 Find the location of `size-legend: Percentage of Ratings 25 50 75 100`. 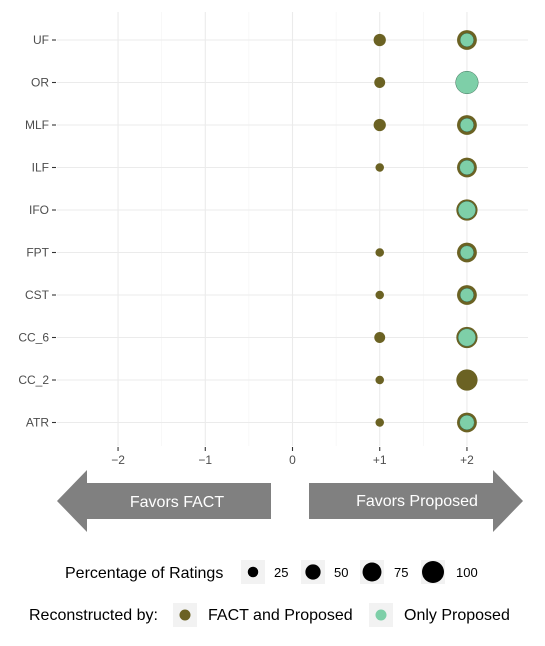

size-legend: Percentage of Ratings 25 50 75 100 is located at coordinates (271, 572).